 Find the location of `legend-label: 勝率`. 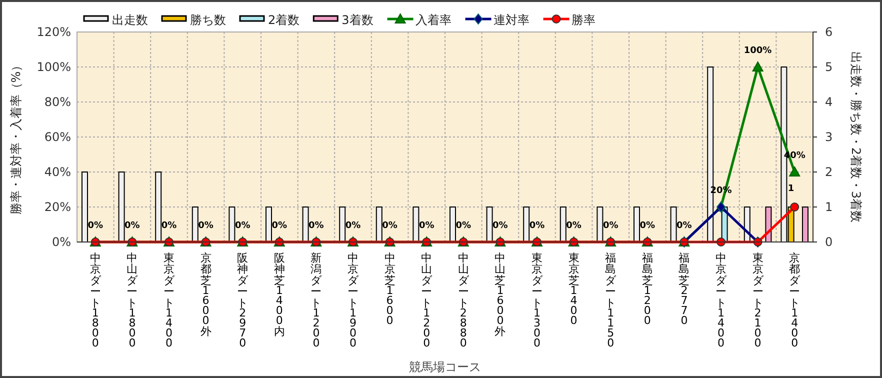

legend-label: 勝率 is located at coordinates (583, 20).